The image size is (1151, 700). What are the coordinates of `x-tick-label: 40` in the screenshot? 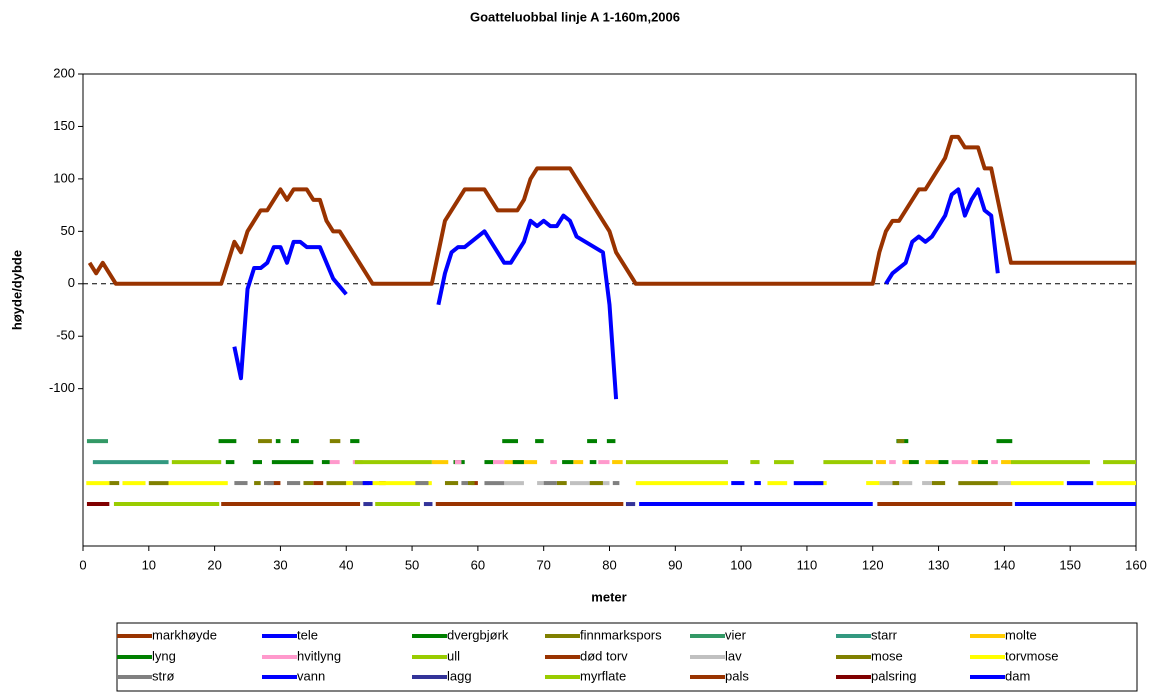 It's located at (346, 564).